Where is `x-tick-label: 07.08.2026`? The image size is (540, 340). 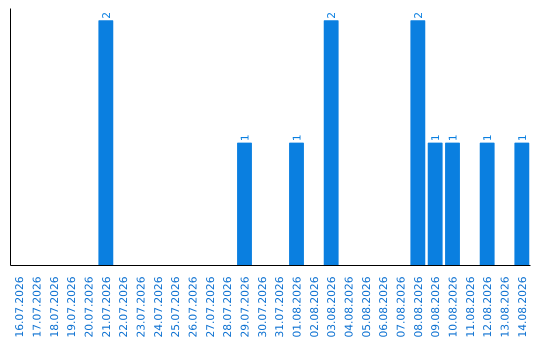
x-tick-label: 07.08.2026 is located at coordinates (401, 307).